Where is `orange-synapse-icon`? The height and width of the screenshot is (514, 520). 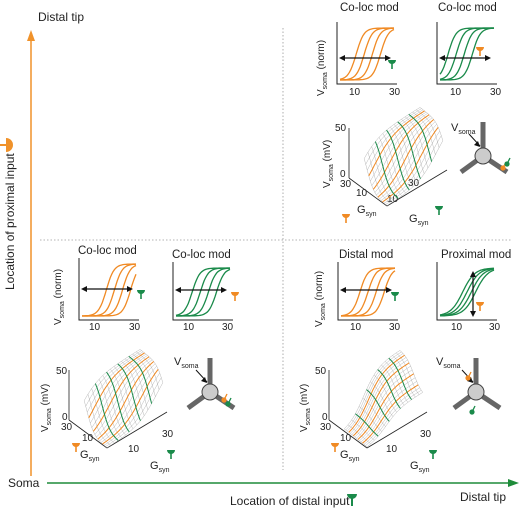
orange-synapse-icon is located at coordinates (6, 145).